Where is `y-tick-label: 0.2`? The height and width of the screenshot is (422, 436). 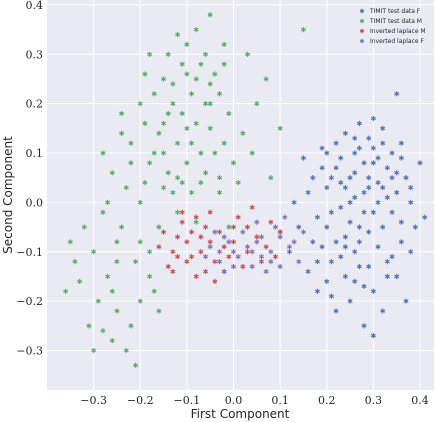 y-tick-label: 0.2 is located at coordinates (35, 104).